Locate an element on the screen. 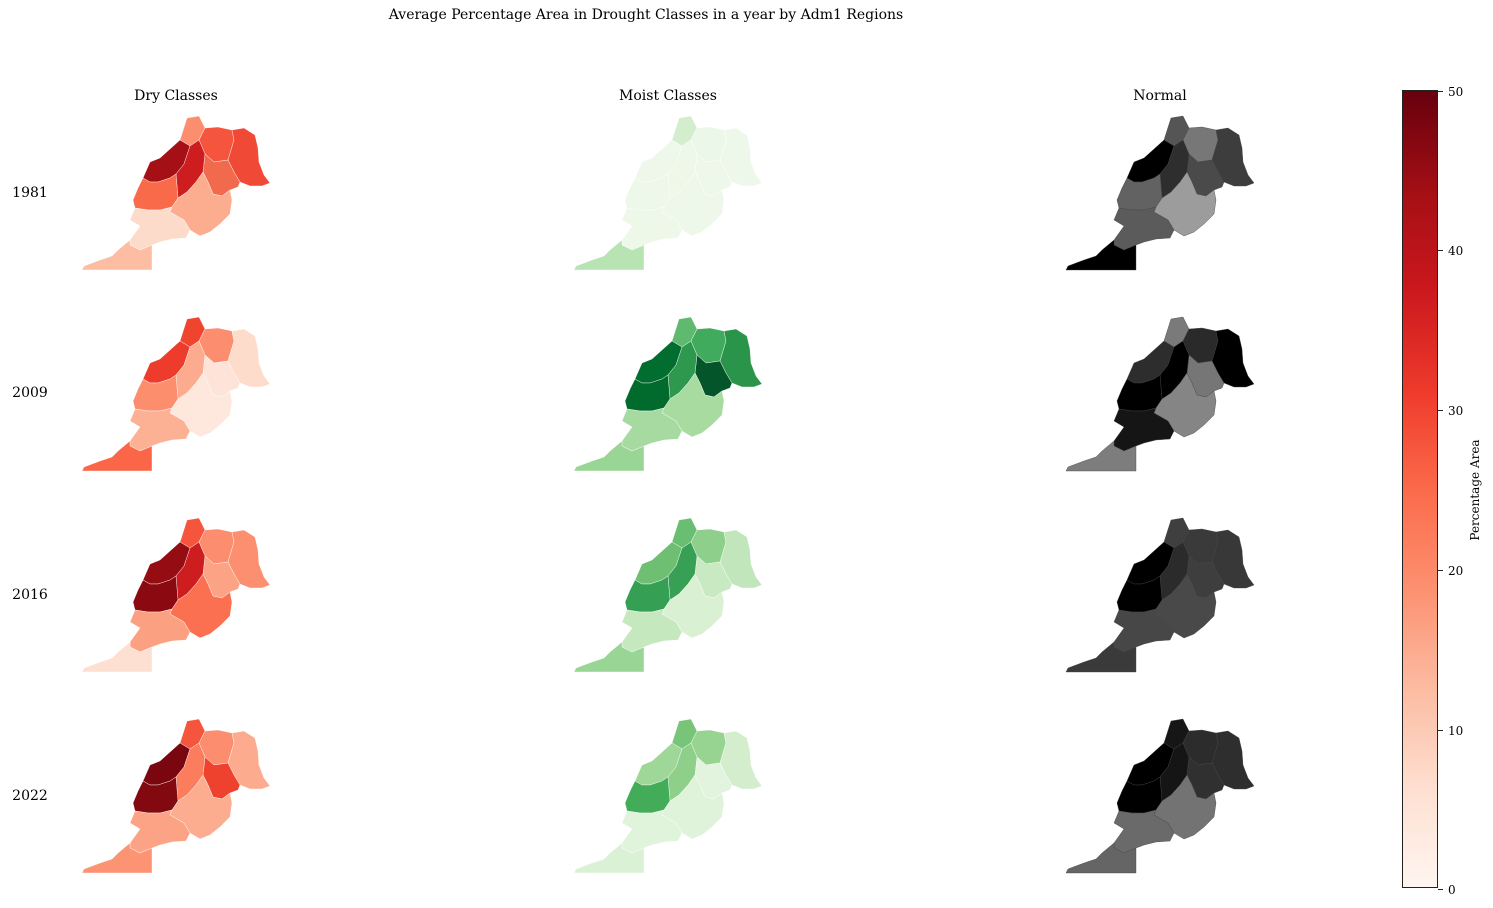  map-dry-classes-2022 is located at coordinates (176, 796).